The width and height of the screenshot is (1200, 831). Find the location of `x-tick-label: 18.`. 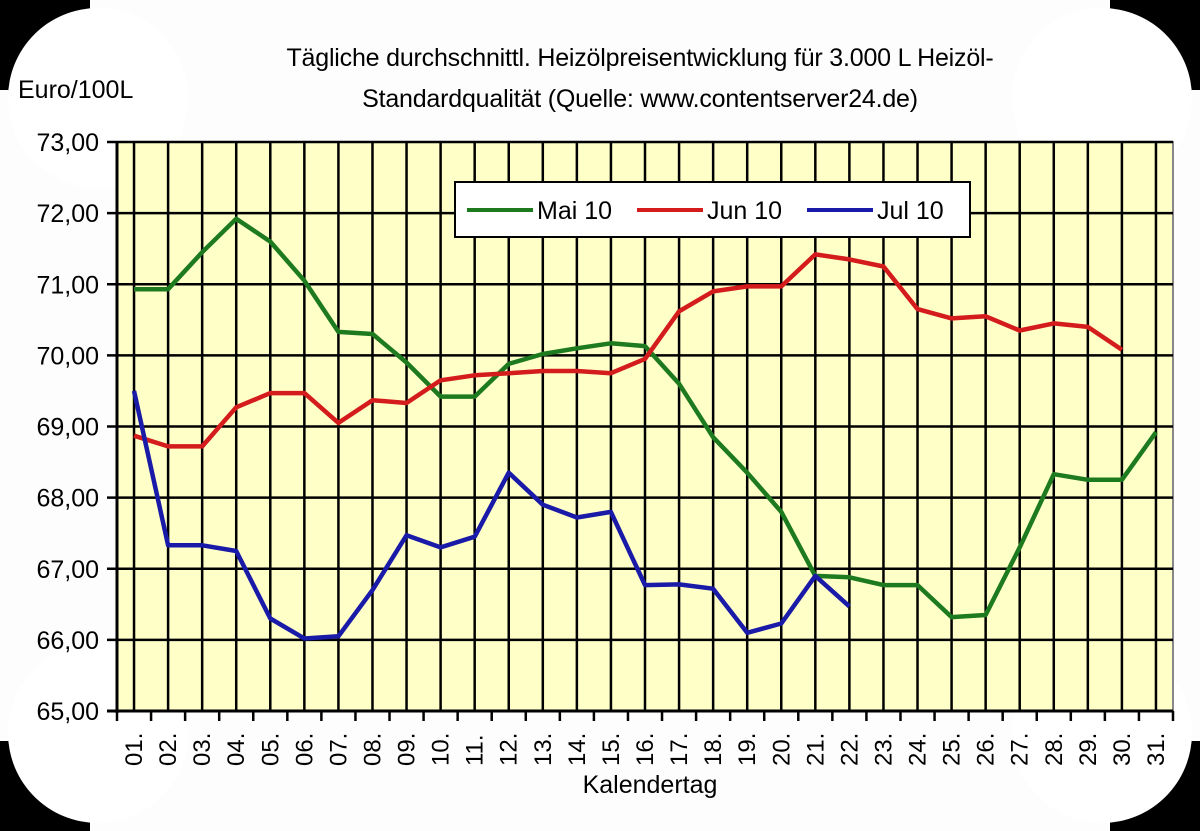

x-tick-label: 18. is located at coordinates (713, 749).